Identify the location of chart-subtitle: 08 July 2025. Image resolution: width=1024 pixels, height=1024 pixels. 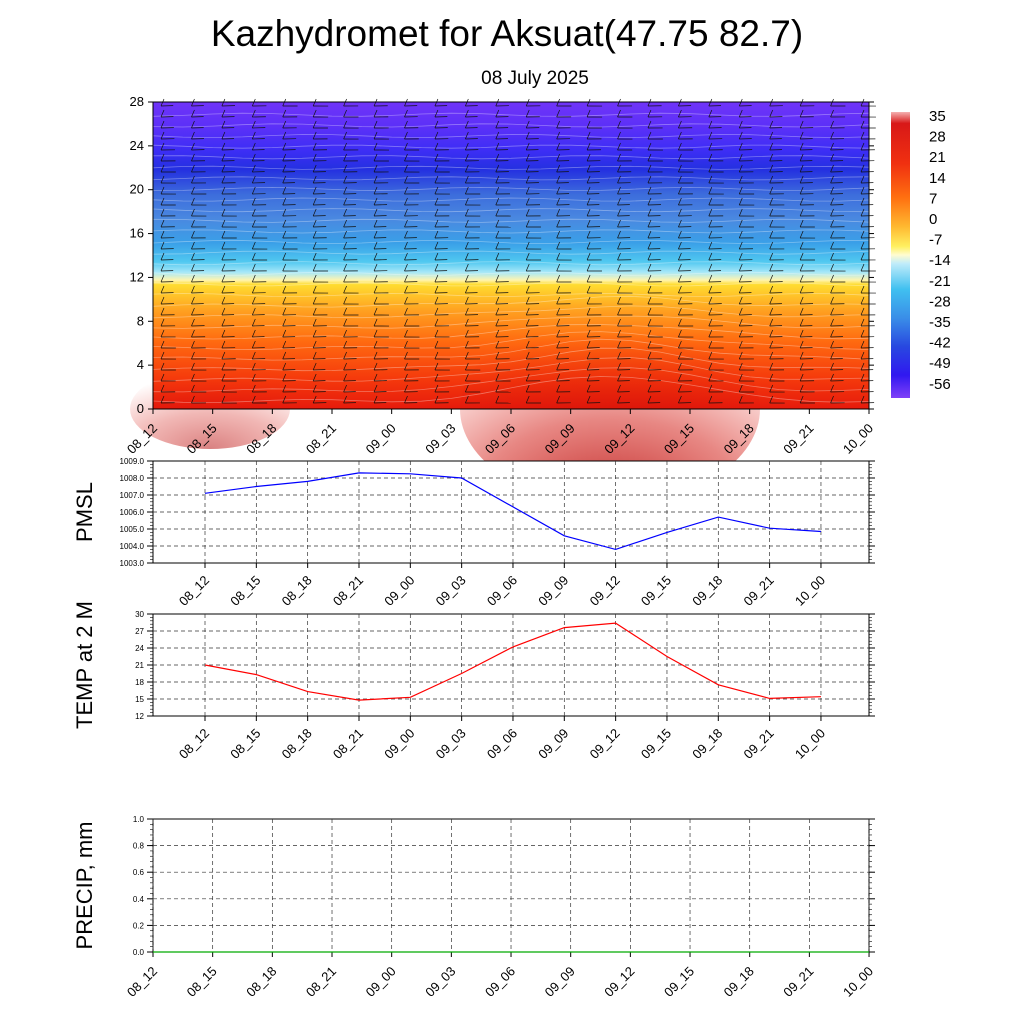
(535, 78).